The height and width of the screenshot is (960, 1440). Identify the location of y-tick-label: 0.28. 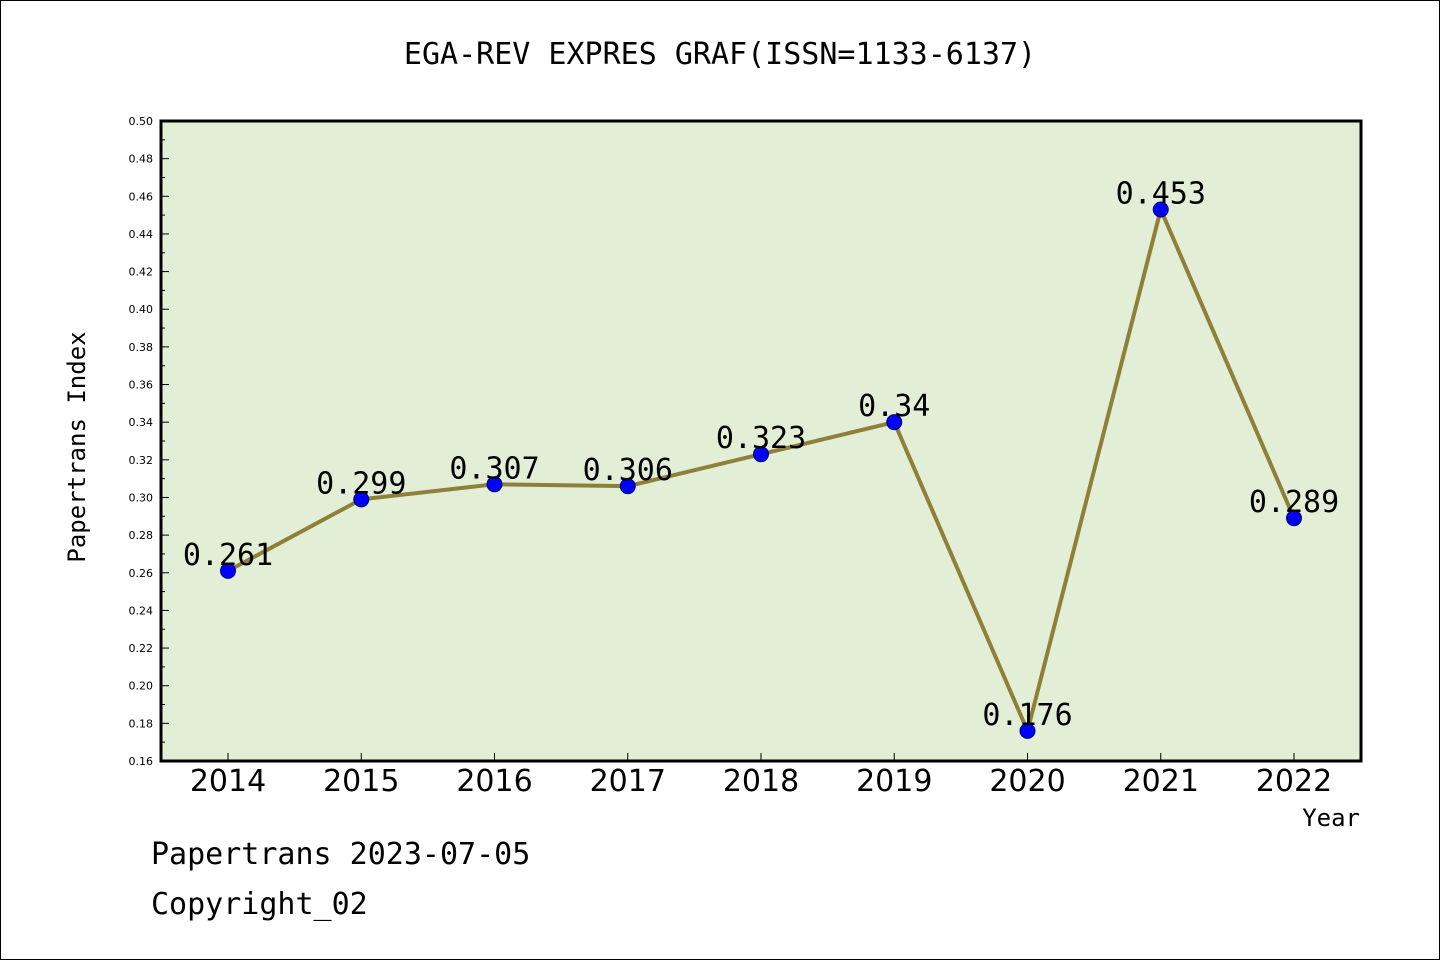
(141, 535).